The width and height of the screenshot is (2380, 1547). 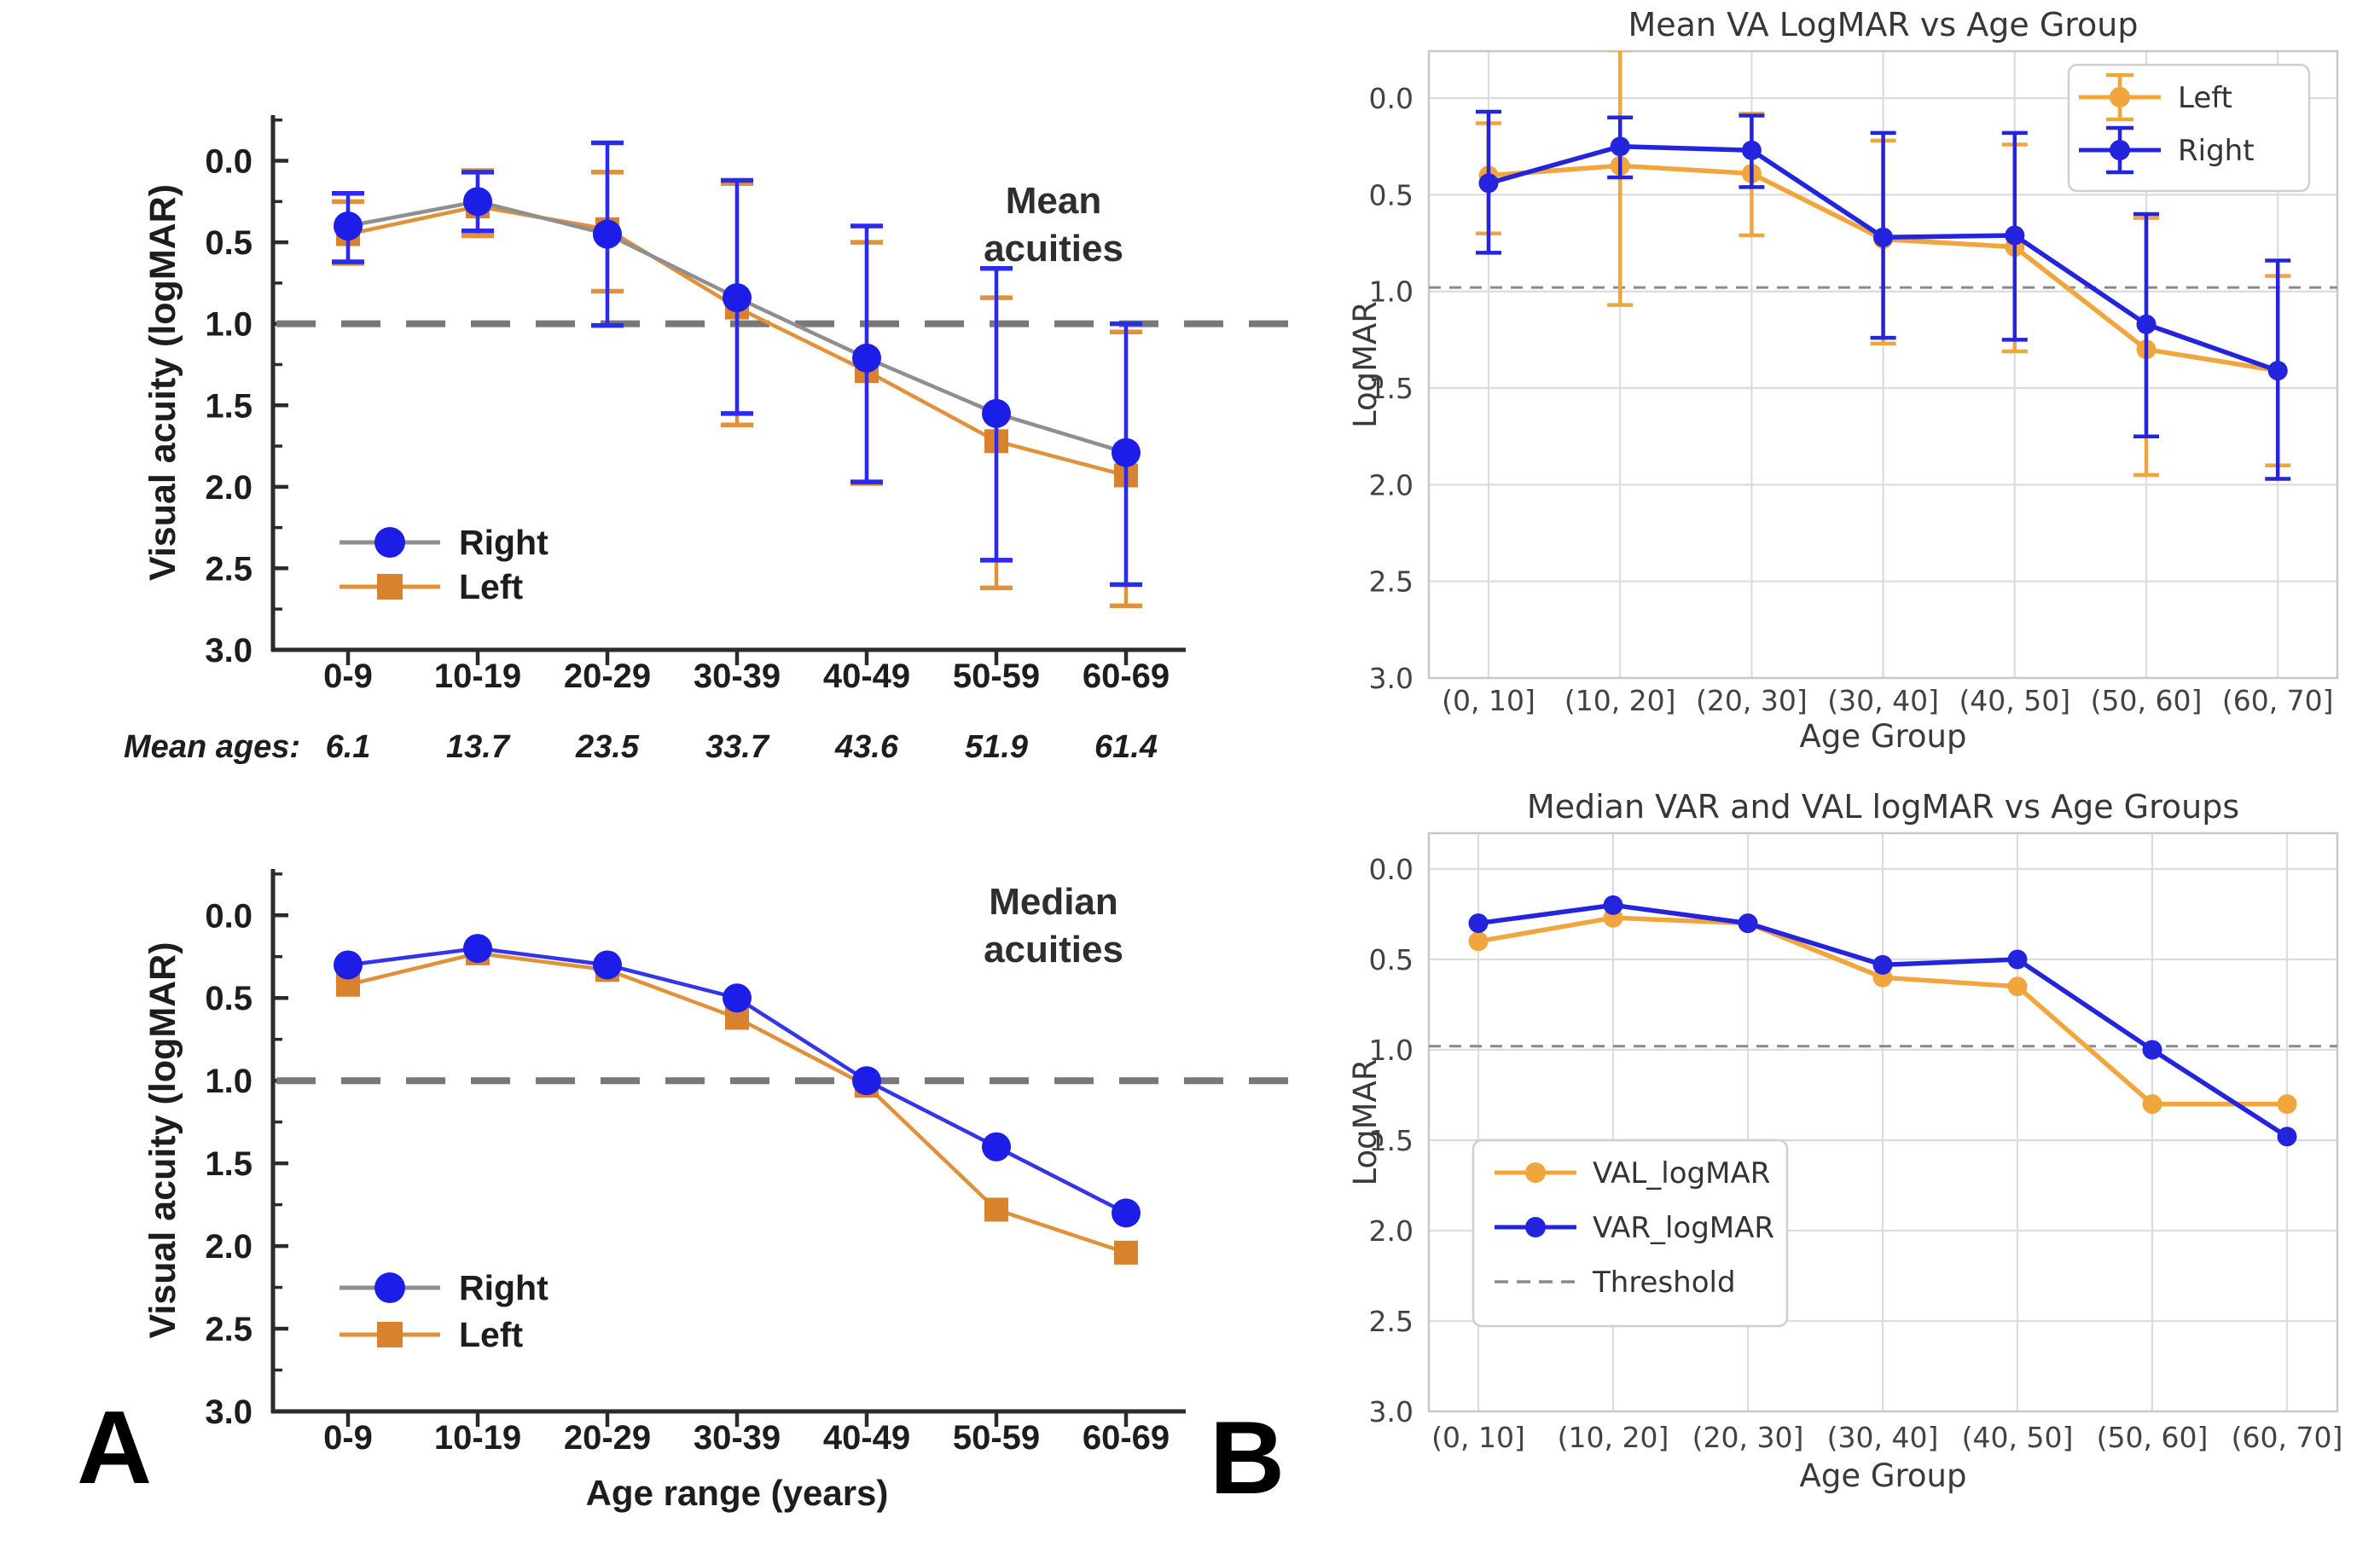 What do you see at coordinates (479, 747) in the screenshot?
I see `mean-age-value: 13.7` at bounding box center [479, 747].